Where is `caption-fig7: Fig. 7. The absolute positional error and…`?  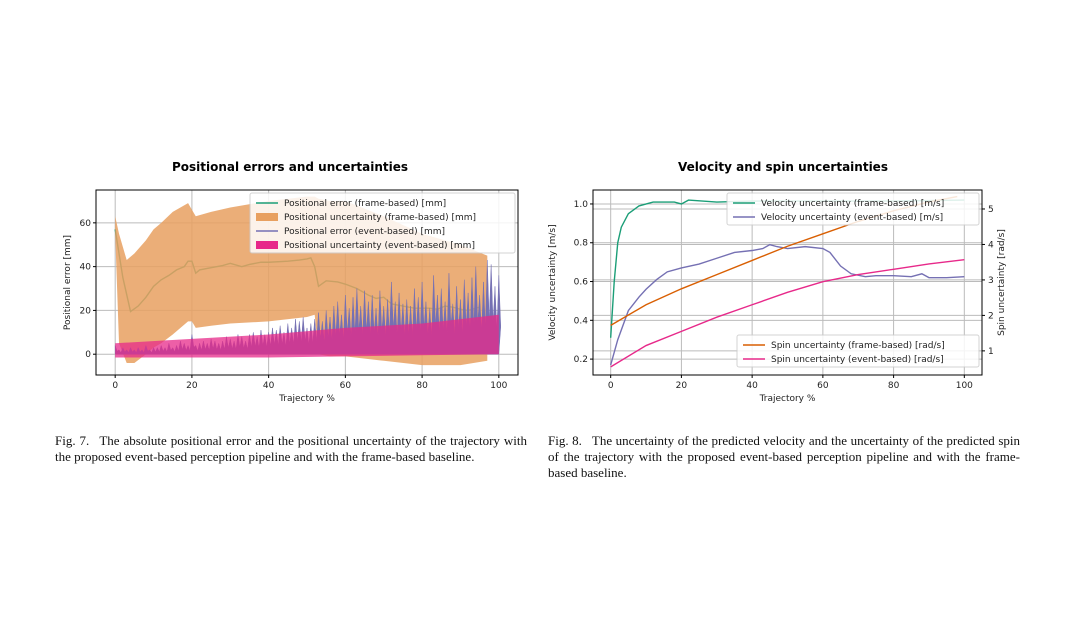
caption-fig7: Fig. 7. The absolute positional error and… is located at coordinates (291, 449).